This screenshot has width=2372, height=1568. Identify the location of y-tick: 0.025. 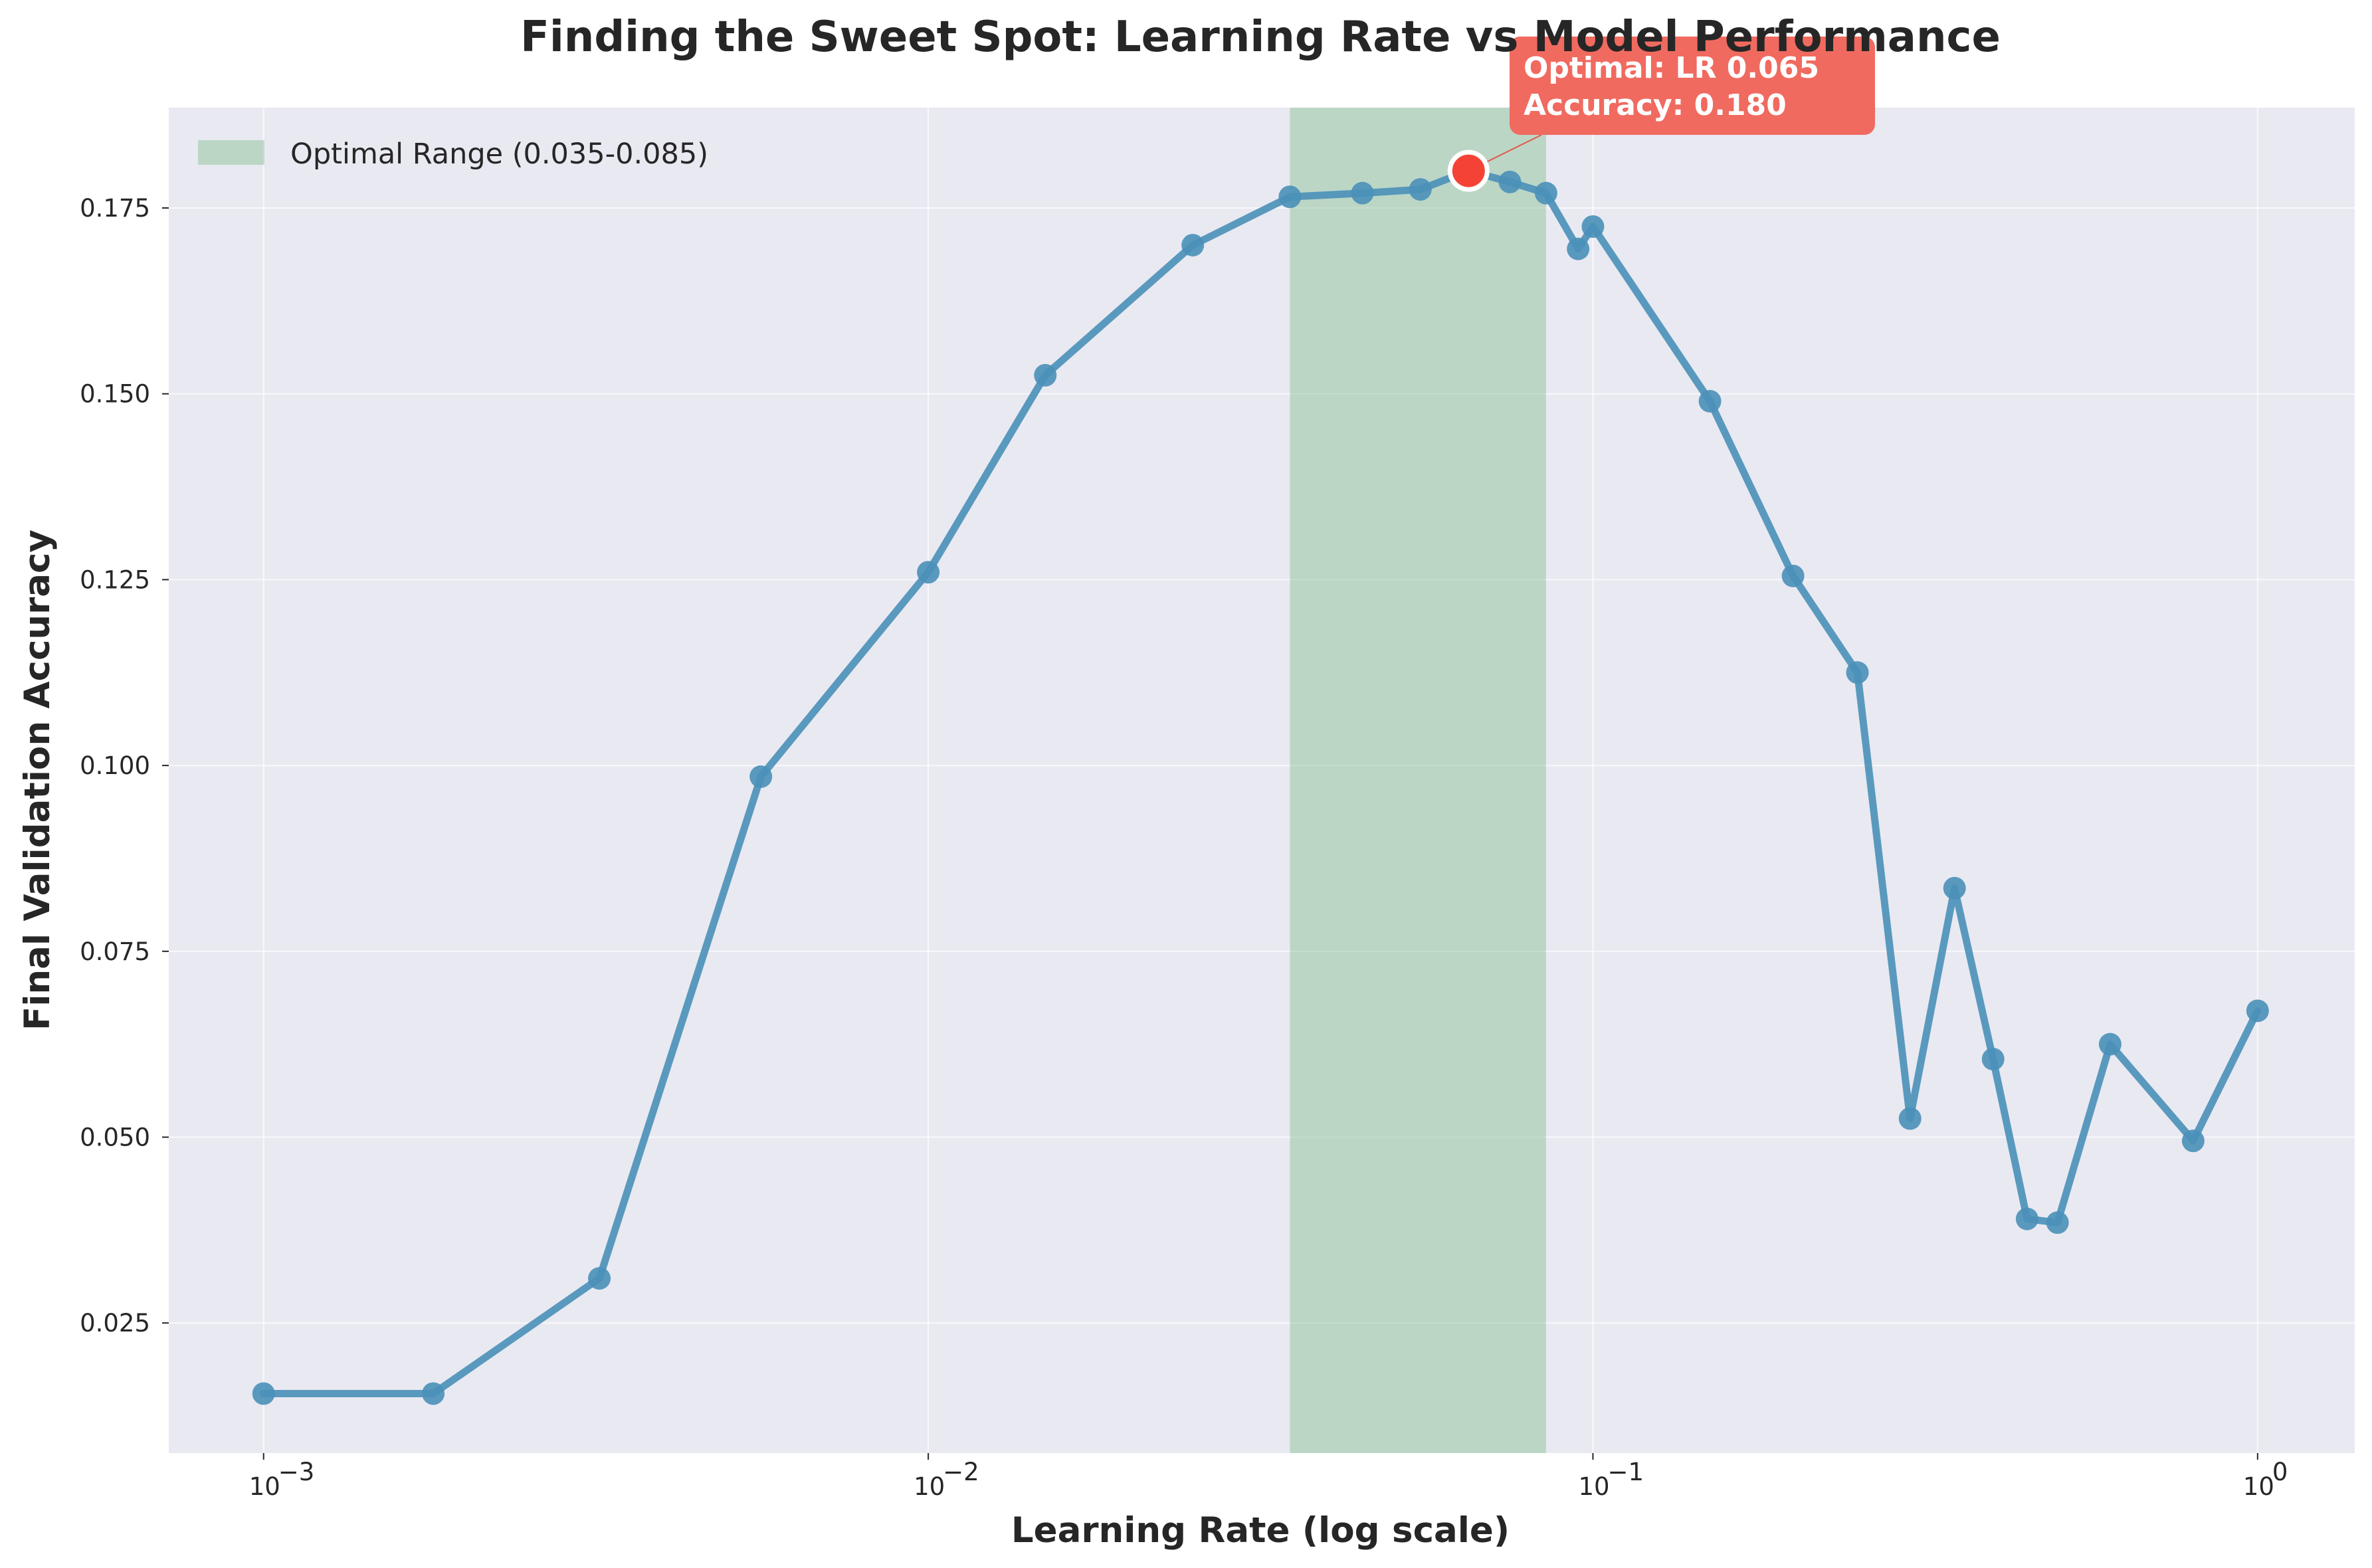
(124, 1323).